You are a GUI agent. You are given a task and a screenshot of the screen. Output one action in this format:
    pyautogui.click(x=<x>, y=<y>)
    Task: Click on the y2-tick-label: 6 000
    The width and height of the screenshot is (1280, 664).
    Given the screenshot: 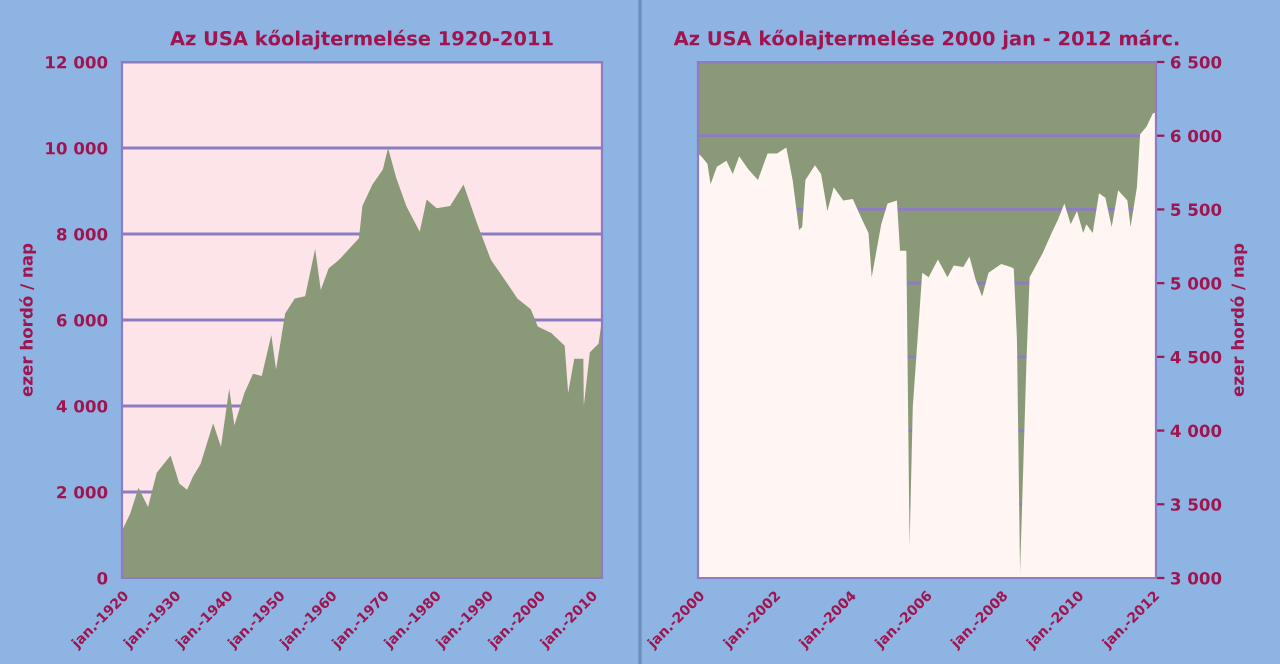 What is the action you would take?
    pyautogui.click(x=1196, y=136)
    